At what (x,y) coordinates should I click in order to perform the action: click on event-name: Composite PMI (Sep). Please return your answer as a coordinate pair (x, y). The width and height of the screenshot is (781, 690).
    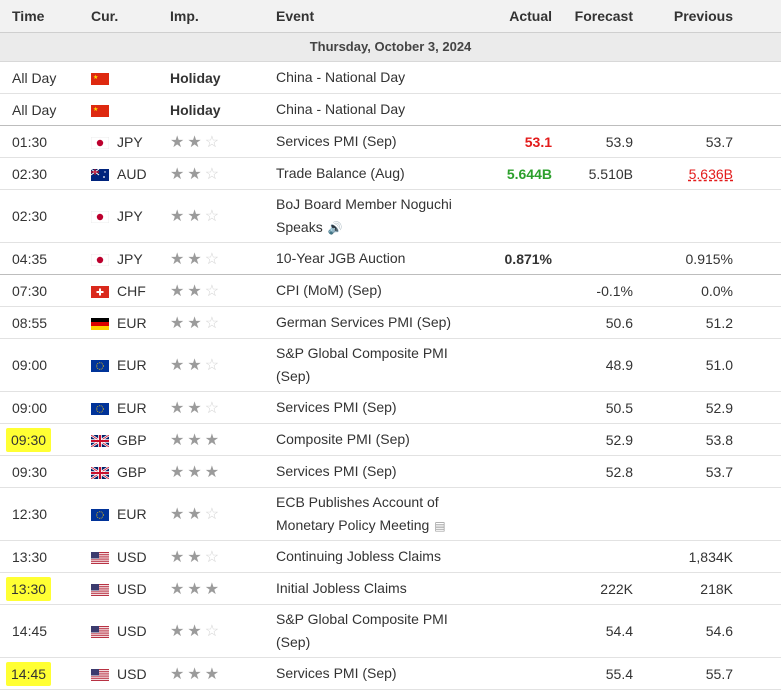
    Looking at the image, I should click on (343, 439).